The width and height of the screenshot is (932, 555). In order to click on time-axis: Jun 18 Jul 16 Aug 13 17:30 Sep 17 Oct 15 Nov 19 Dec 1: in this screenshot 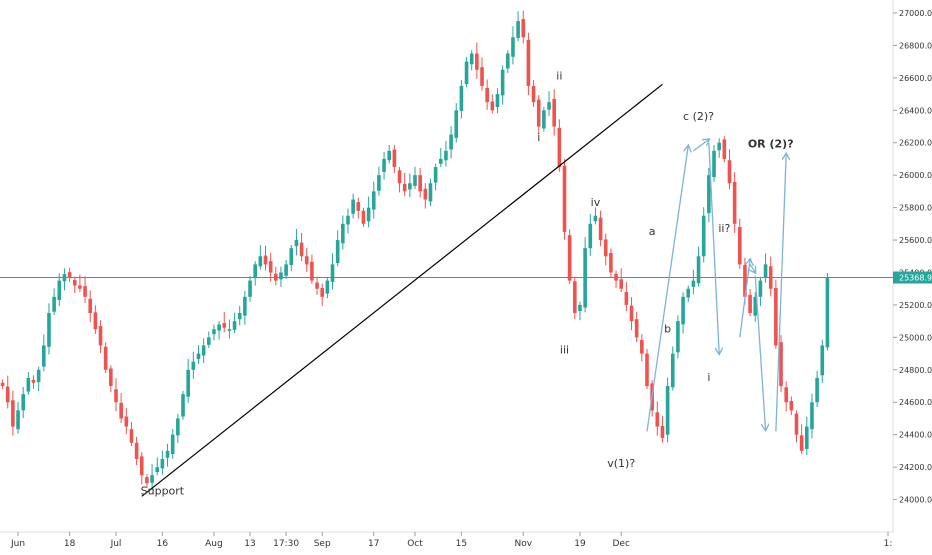, I will do `click(451, 540)`.